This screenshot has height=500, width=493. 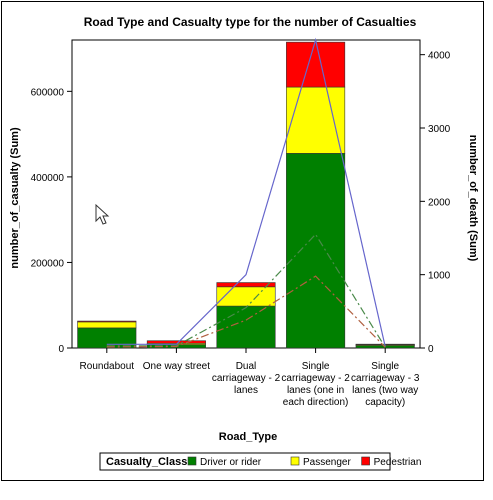 I want to click on y-tick-label: 400000, so click(x=48, y=178).